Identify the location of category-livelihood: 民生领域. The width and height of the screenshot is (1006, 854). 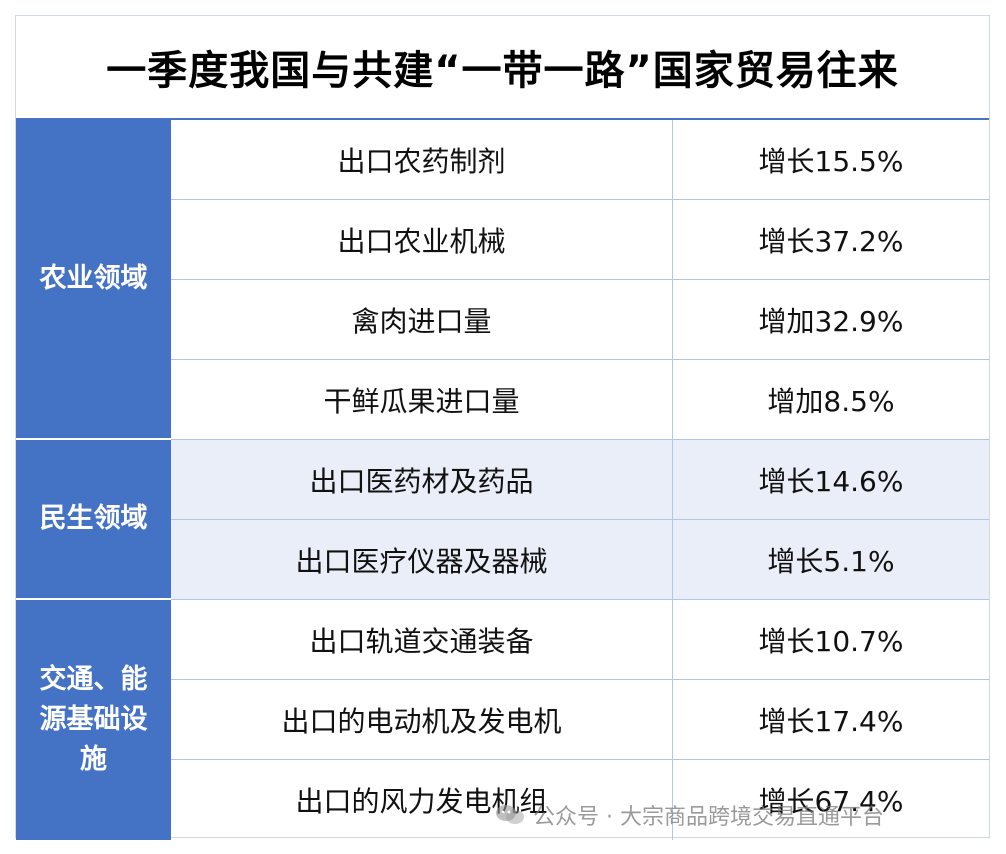
(93, 520).